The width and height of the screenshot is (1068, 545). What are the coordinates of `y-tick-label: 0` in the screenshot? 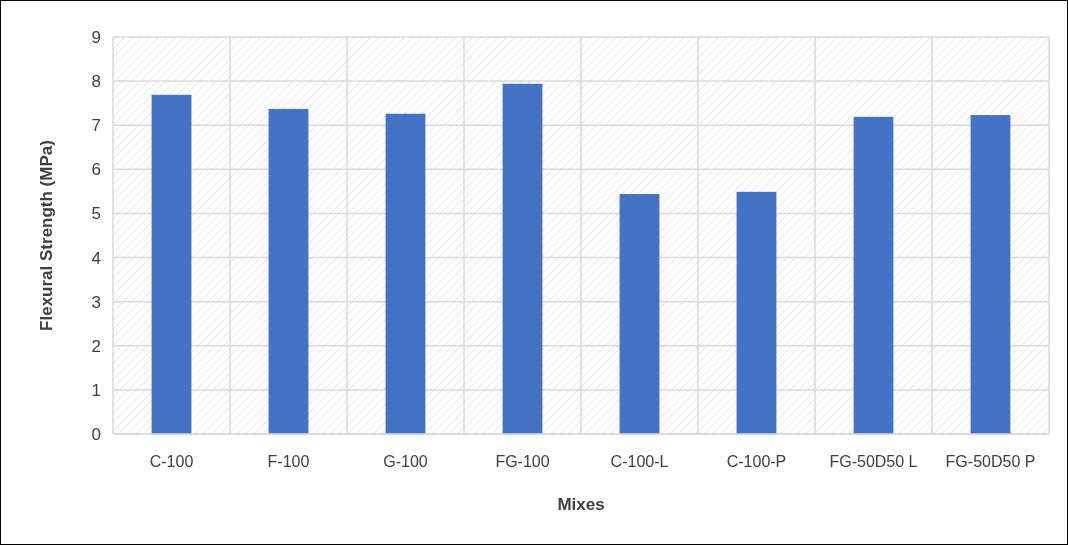 It's located at (96, 434).